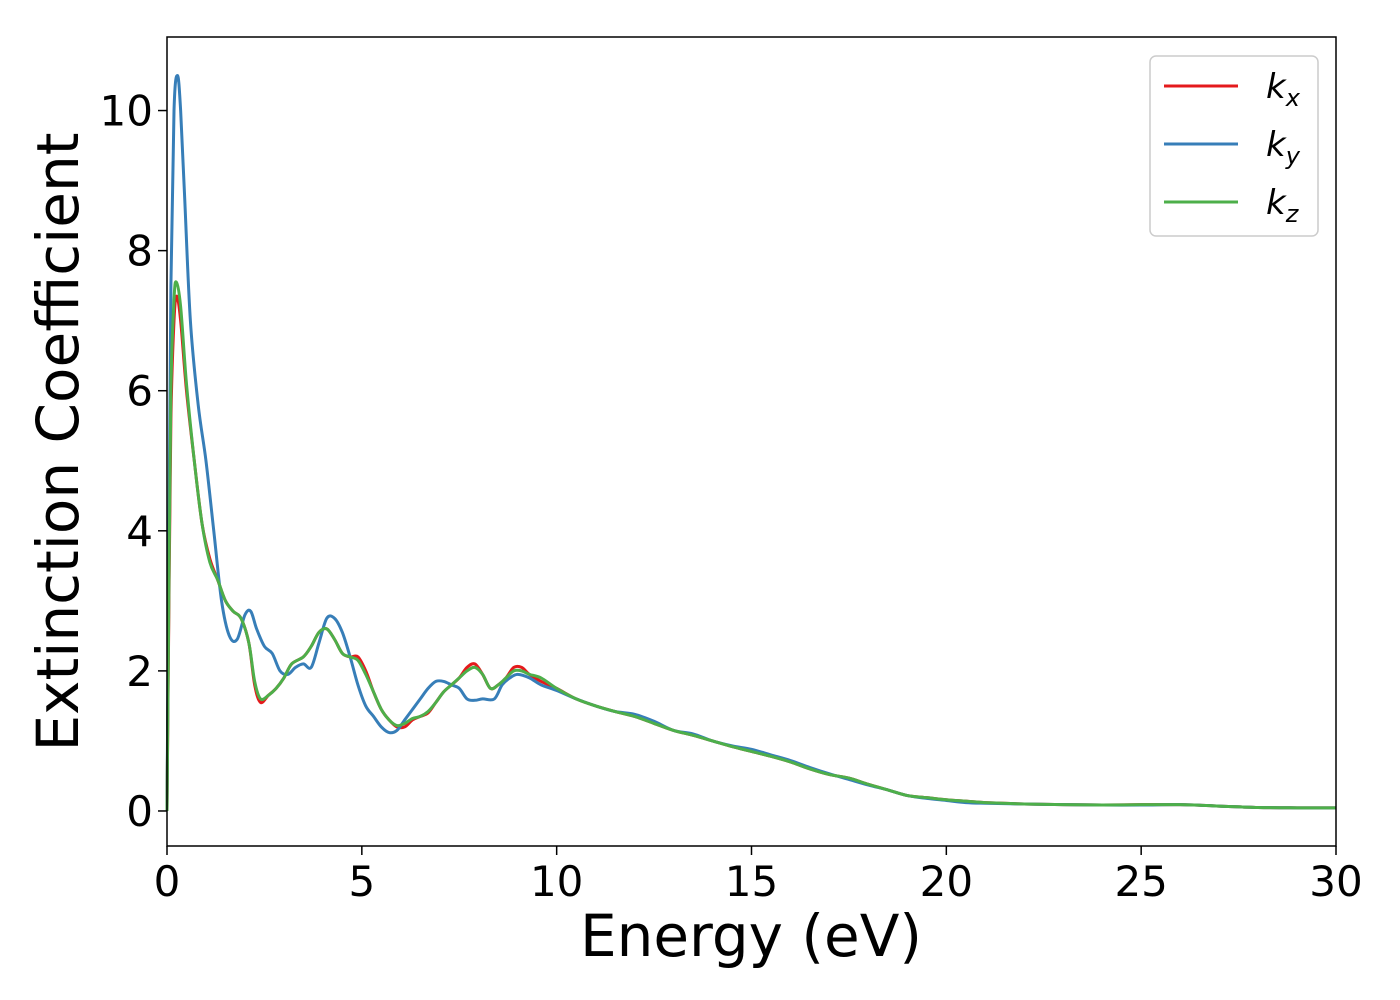  I want to click on x-tick-label: 20, so click(946, 881).